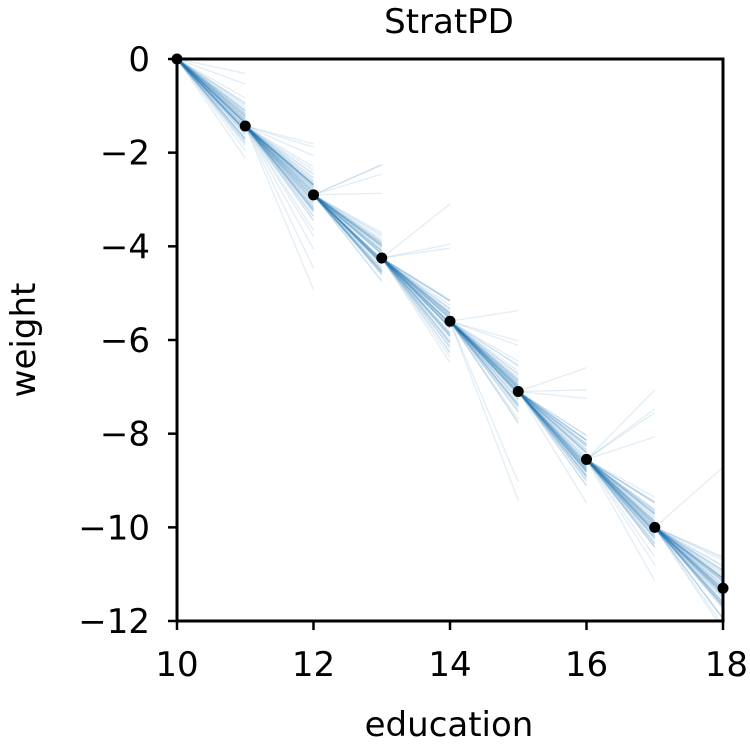 Image resolution: width=750 pixels, height=750 pixels. Describe the element at coordinates (313, 665) in the screenshot. I see `x-tick-label: 12` at that location.